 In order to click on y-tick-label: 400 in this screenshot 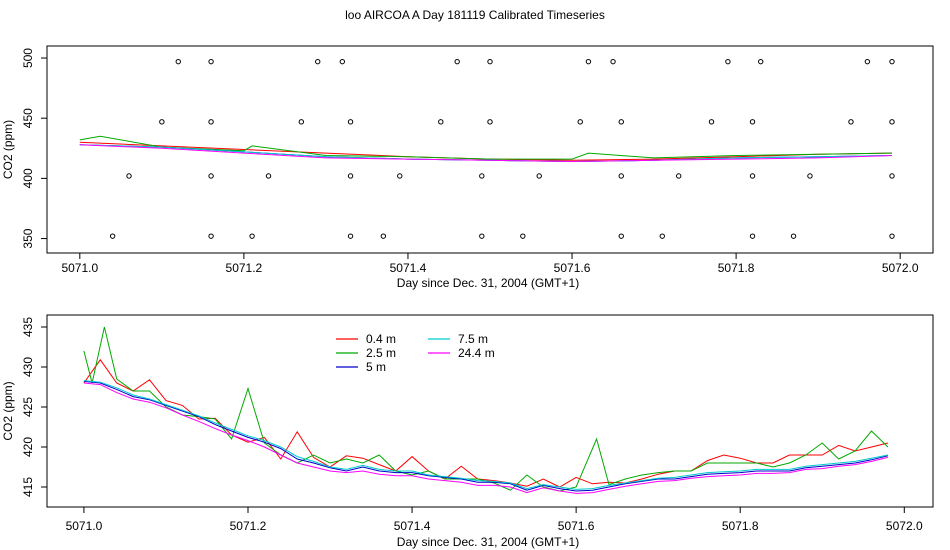, I will do `click(28, 178)`.